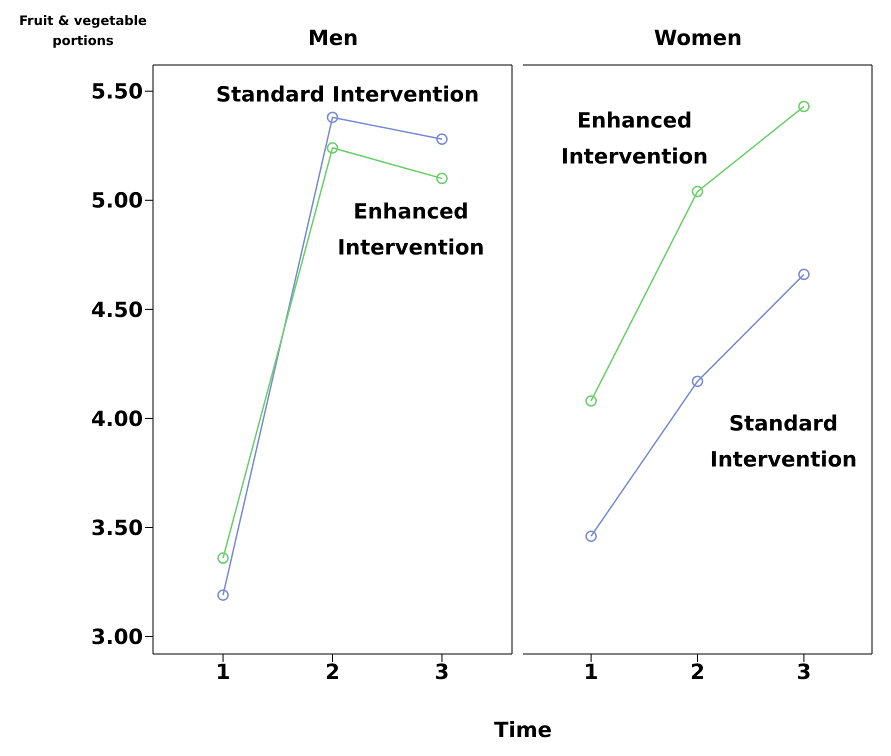  What do you see at coordinates (117, 200) in the screenshot?
I see `y-tick-label: 5.00` at bounding box center [117, 200].